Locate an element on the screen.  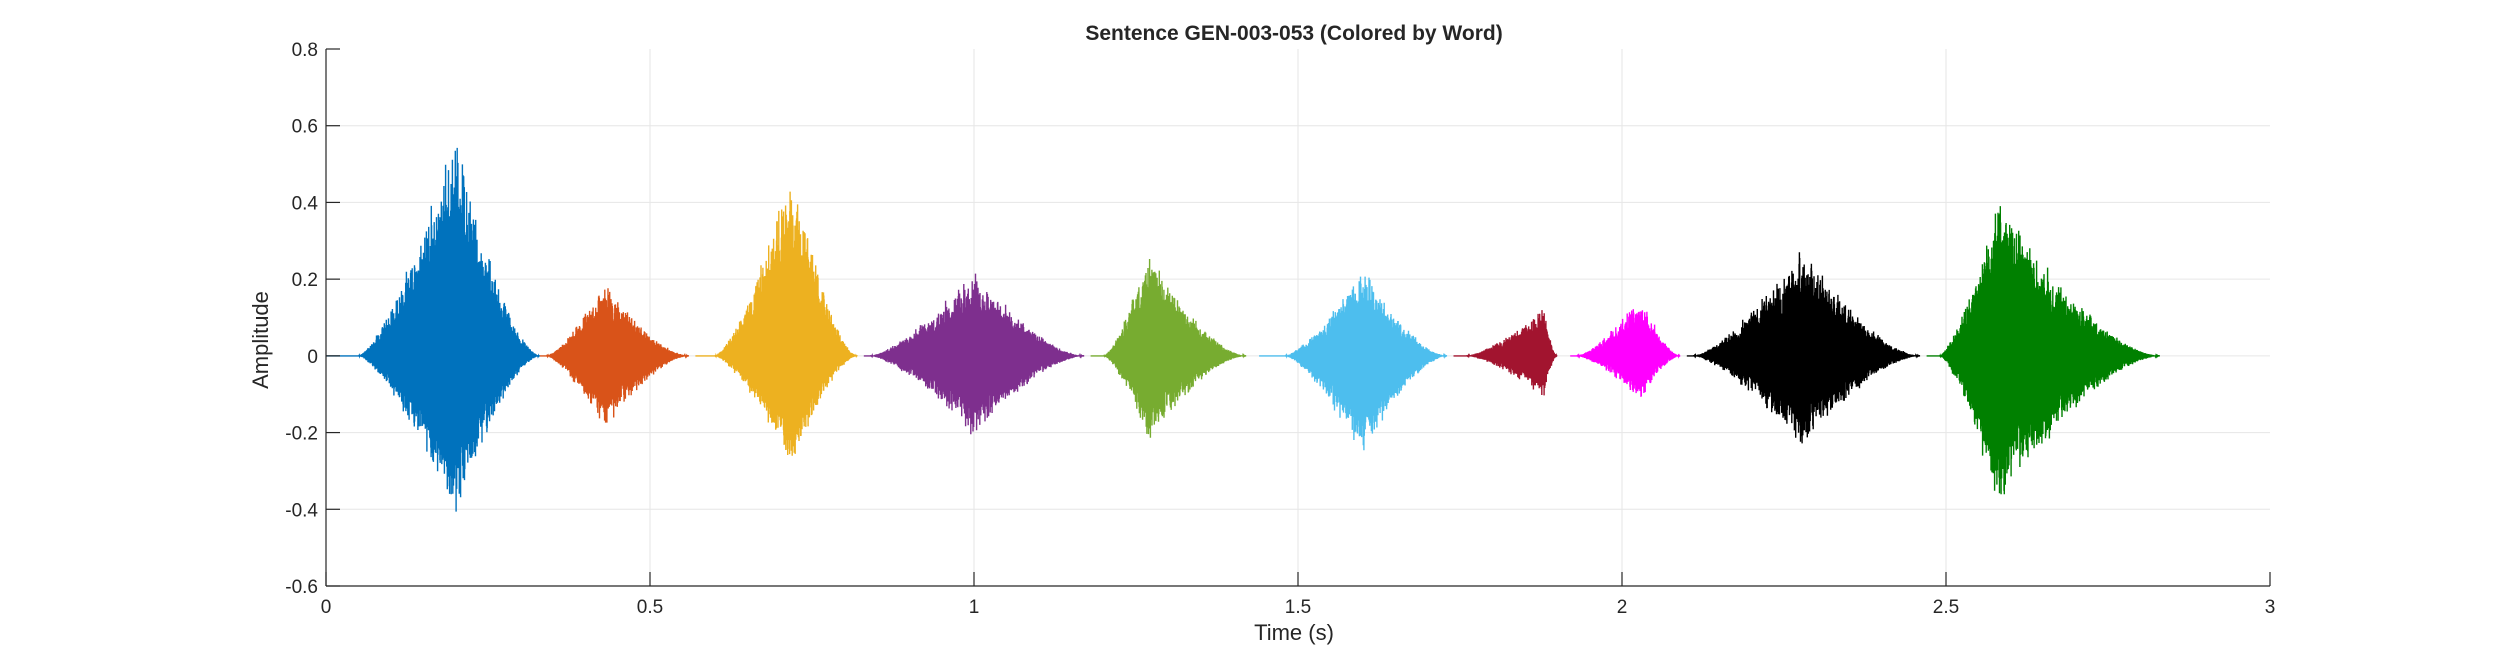
y-tick-label: -0.4 is located at coordinates (301, 510).